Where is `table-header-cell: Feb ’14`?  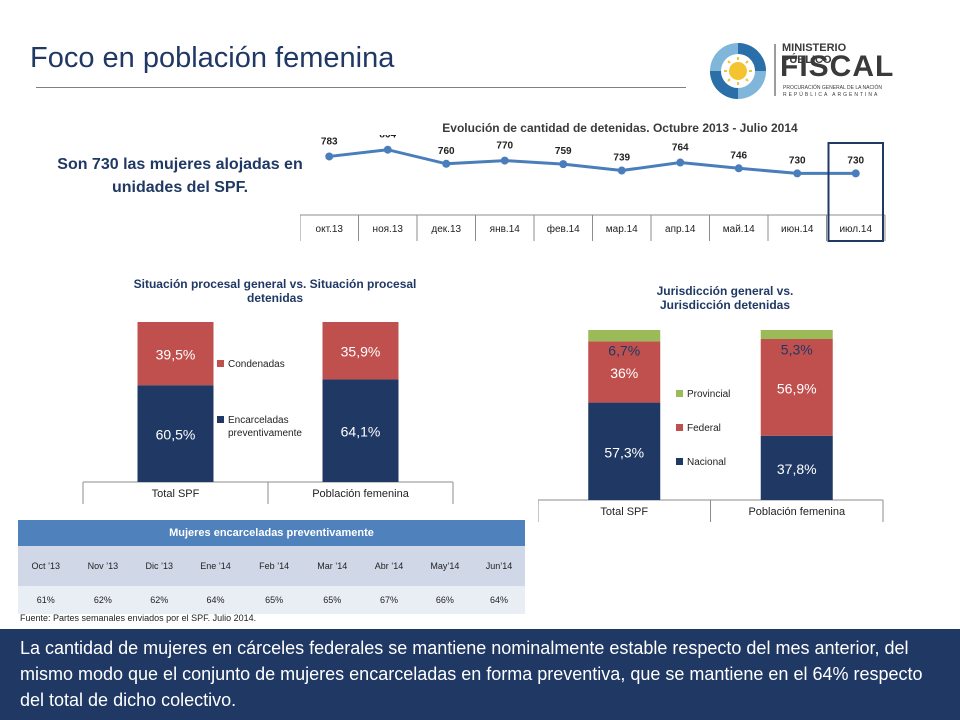 table-header-cell: Feb ’14 is located at coordinates (274, 566).